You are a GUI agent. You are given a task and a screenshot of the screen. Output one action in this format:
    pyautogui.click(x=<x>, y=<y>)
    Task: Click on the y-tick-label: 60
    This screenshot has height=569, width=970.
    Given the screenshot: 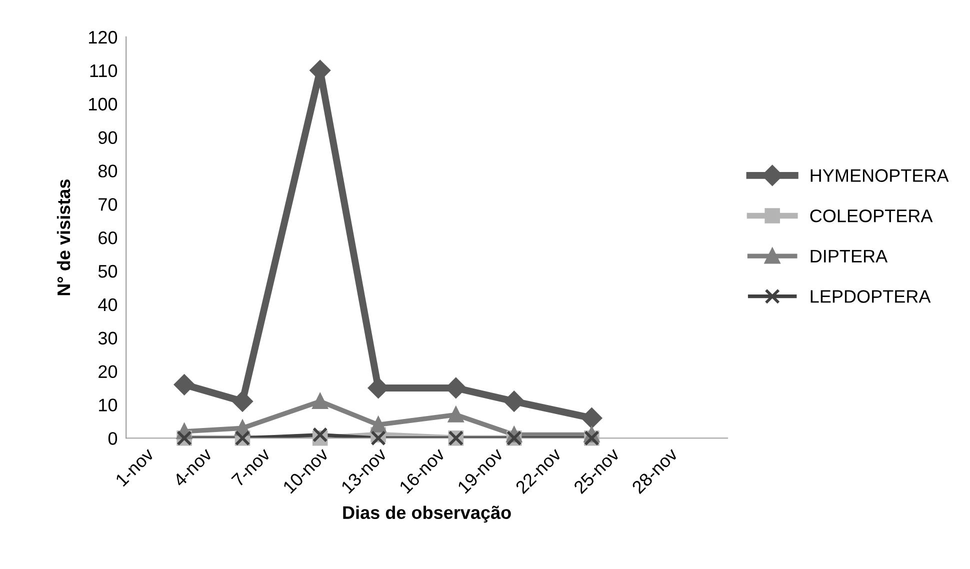 What is the action you would take?
    pyautogui.click(x=108, y=237)
    